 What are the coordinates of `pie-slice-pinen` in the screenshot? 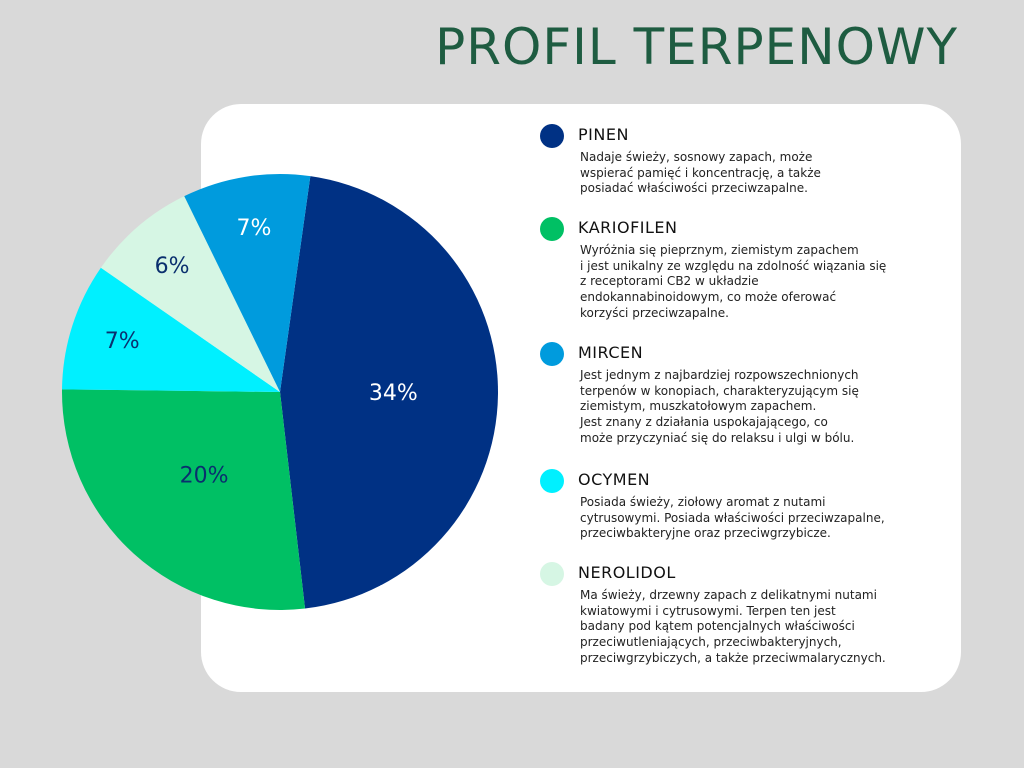 It's located at (389, 392).